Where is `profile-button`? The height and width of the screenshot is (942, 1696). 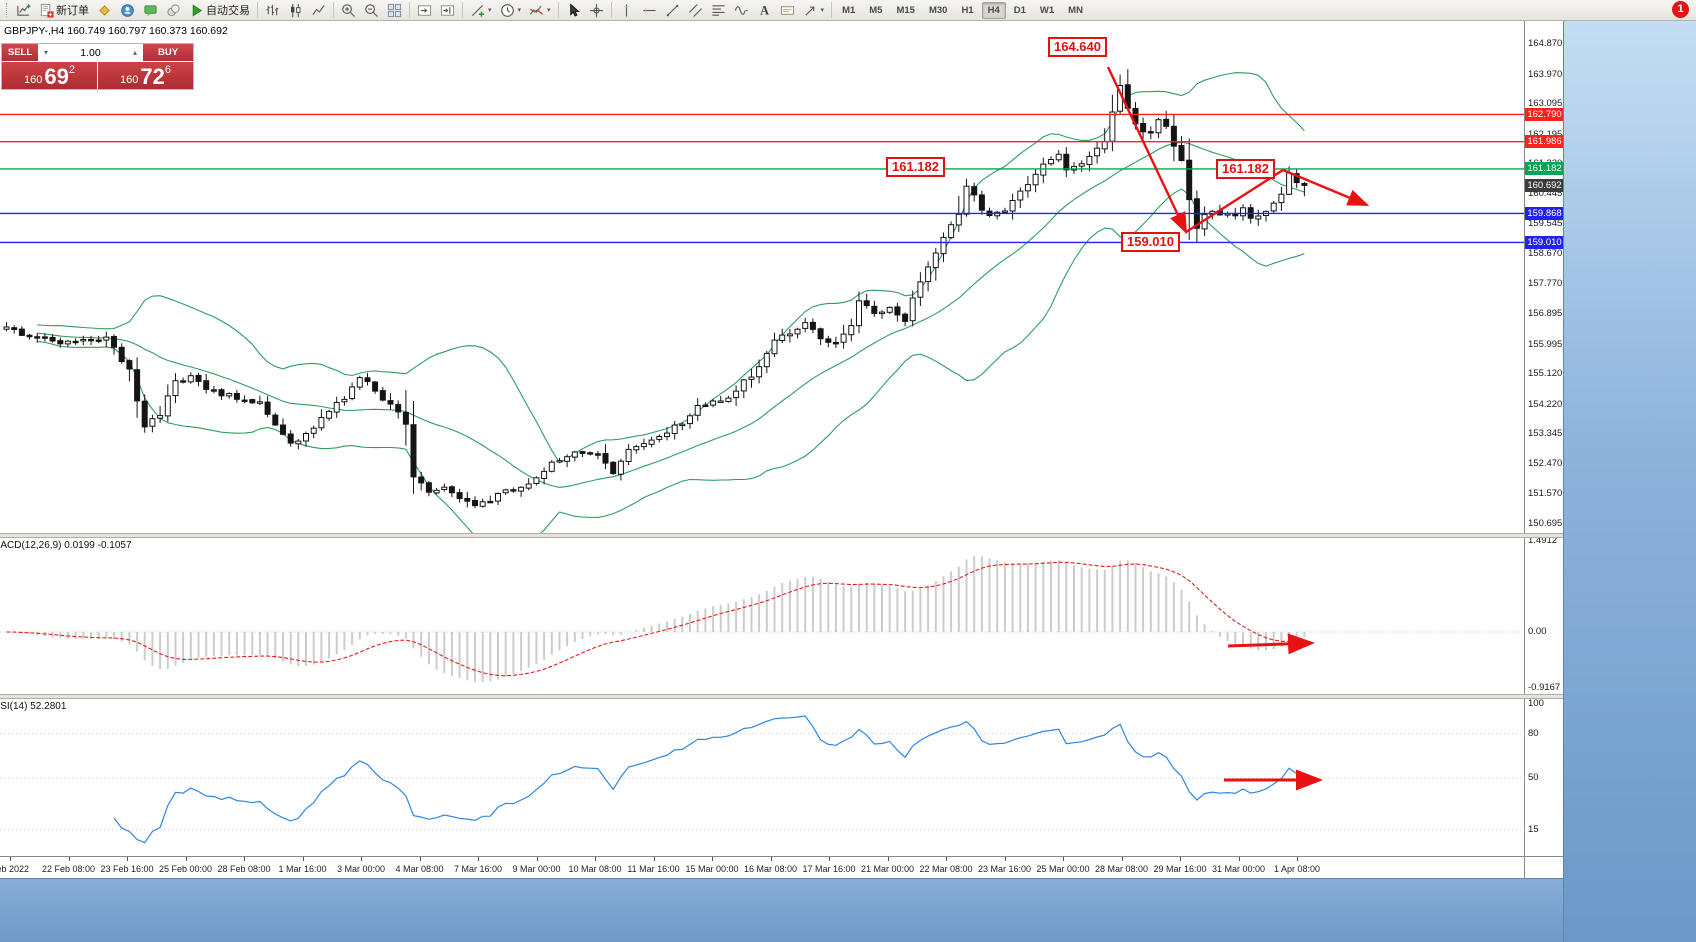 profile-button is located at coordinates (127, 10).